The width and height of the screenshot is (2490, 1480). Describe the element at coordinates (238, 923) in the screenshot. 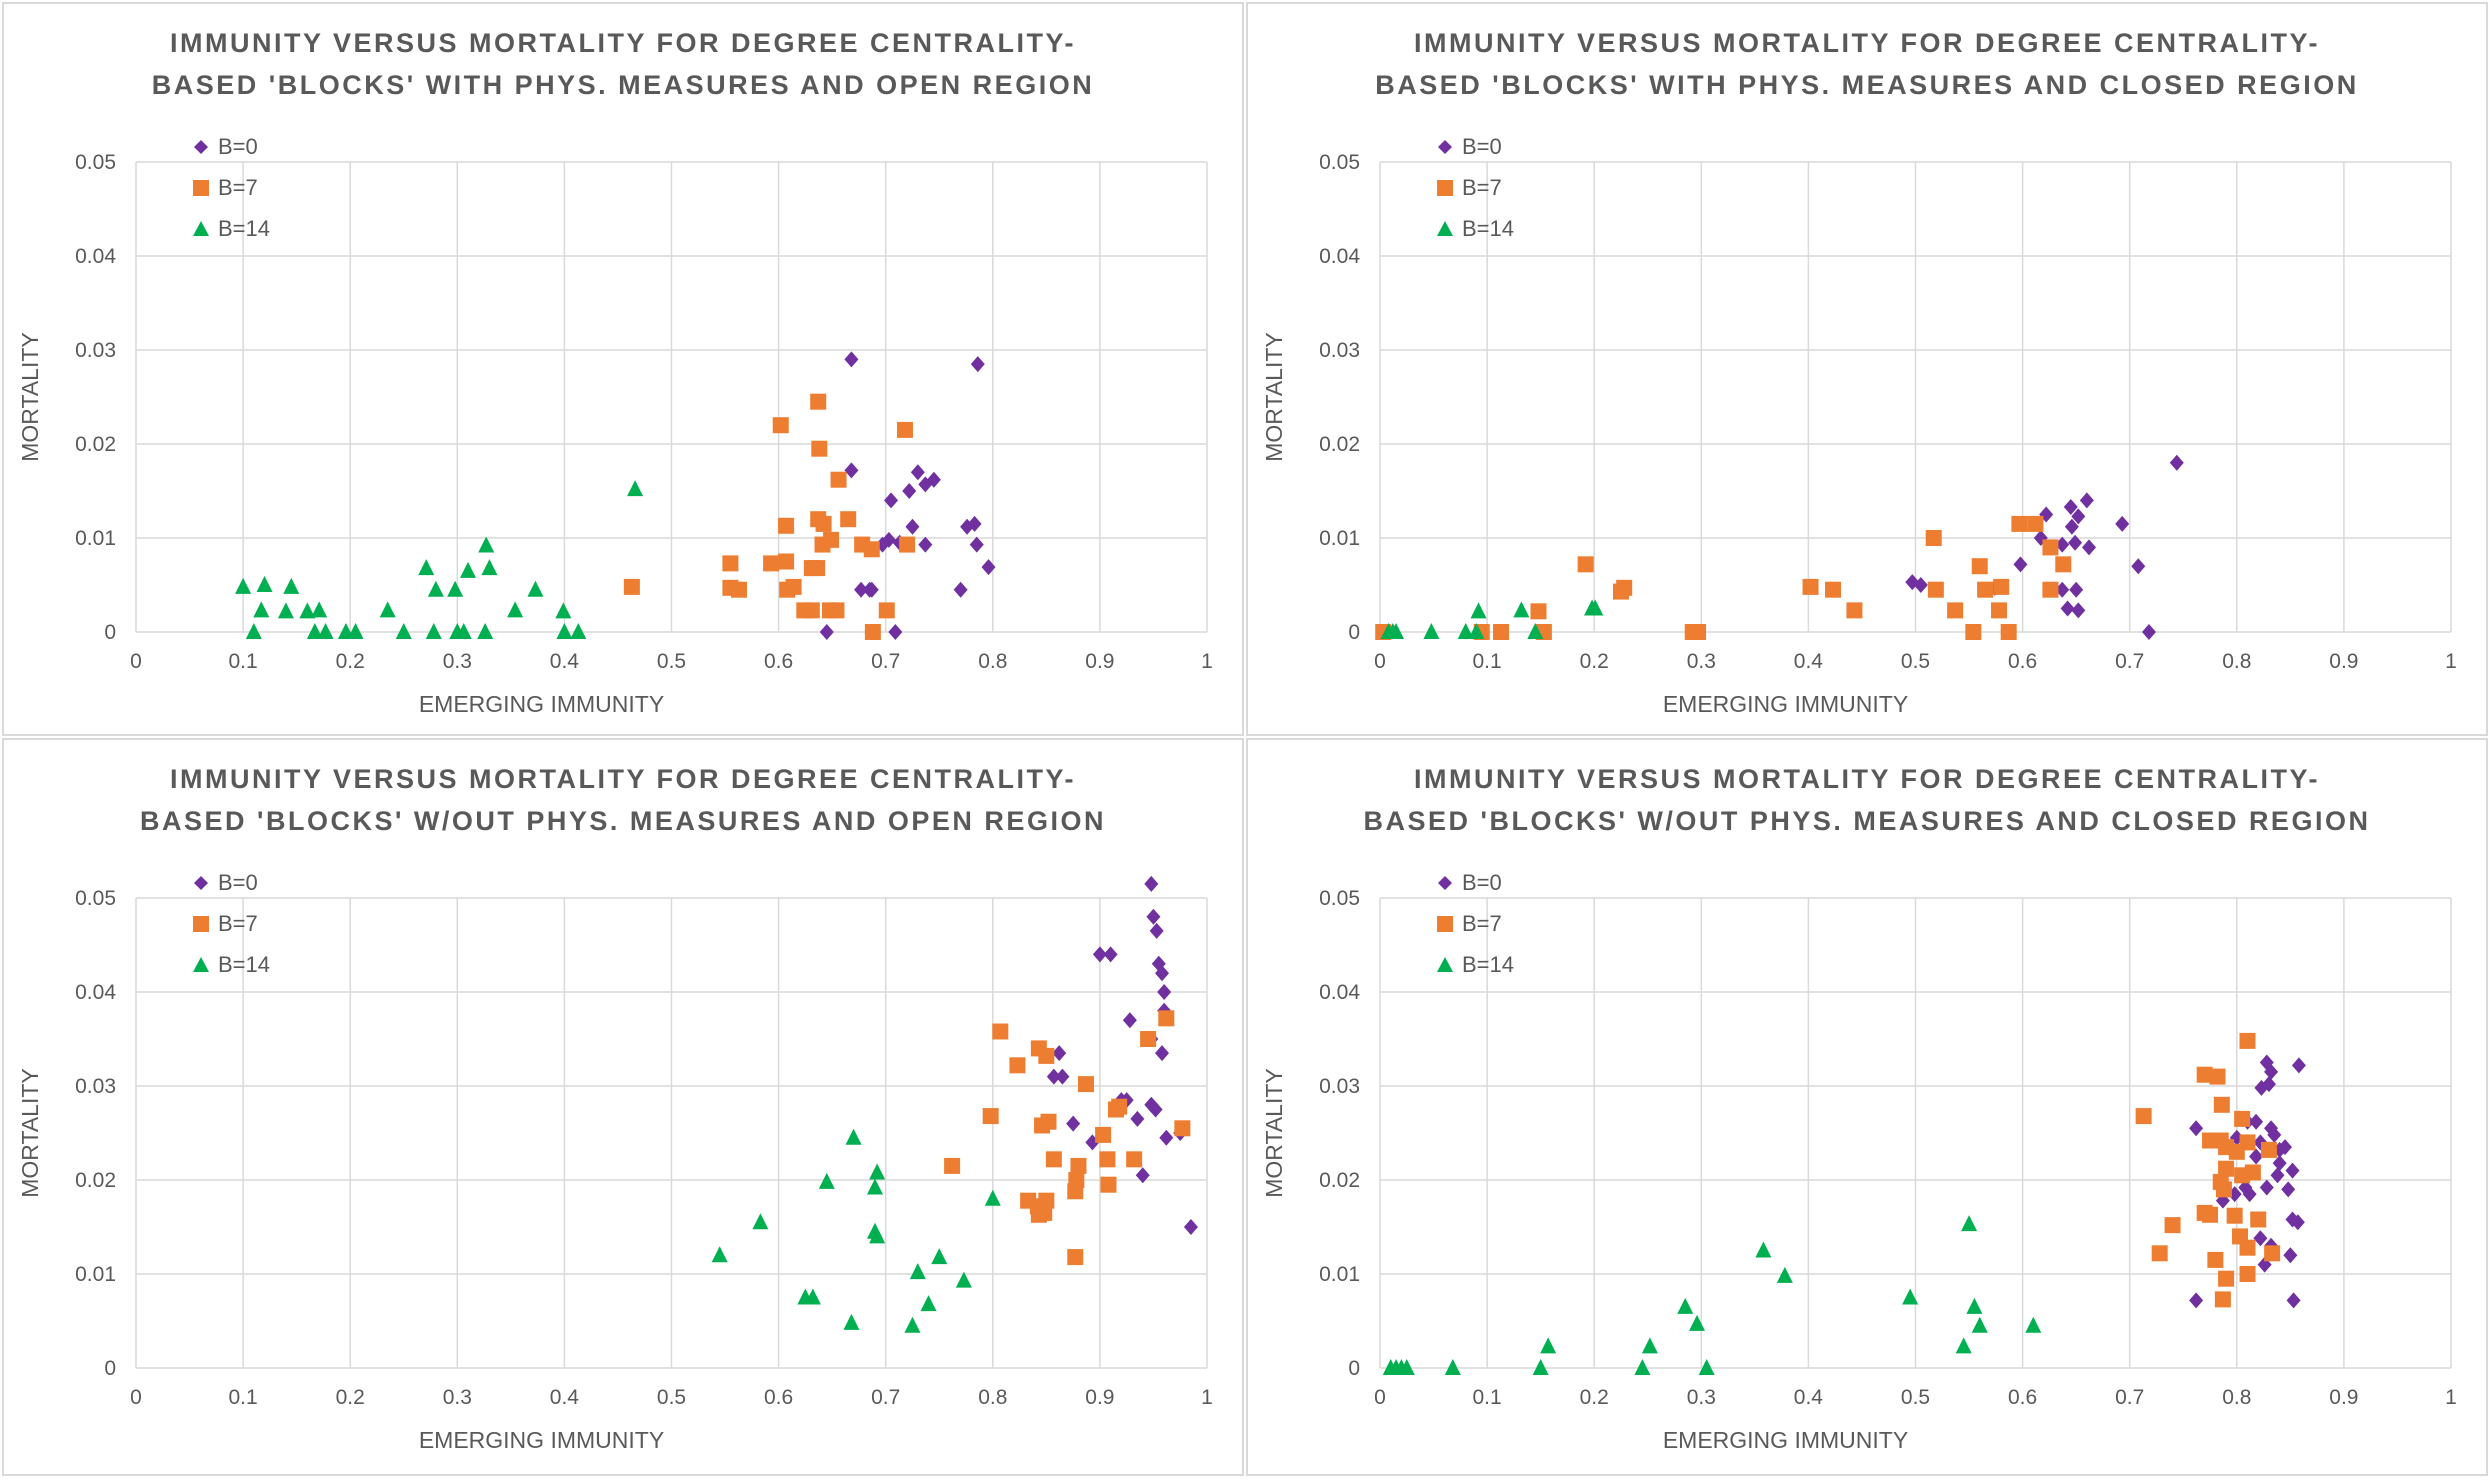

I see `legend-label: B=7` at that location.